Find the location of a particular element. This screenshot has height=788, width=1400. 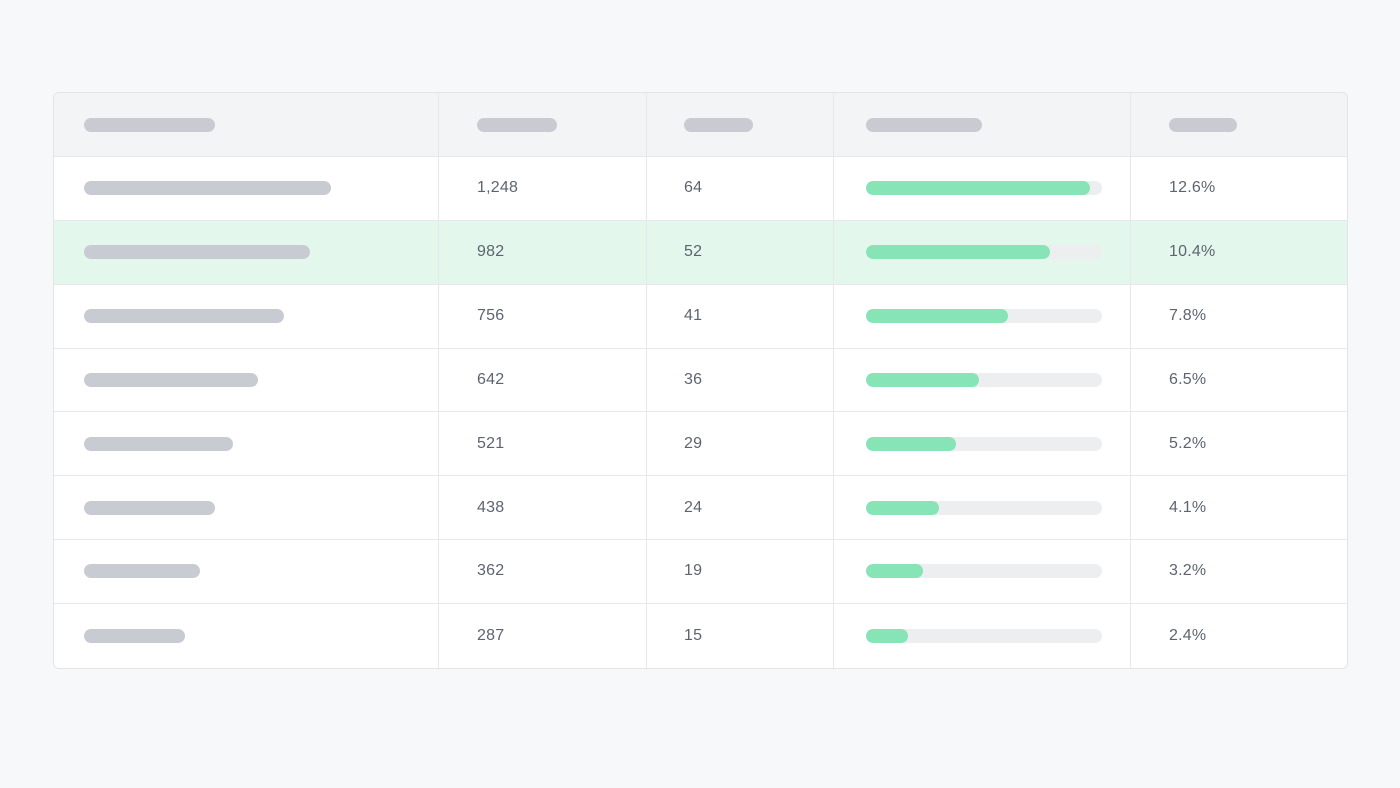

secondary-value: 36 is located at coordinates (693, 379).